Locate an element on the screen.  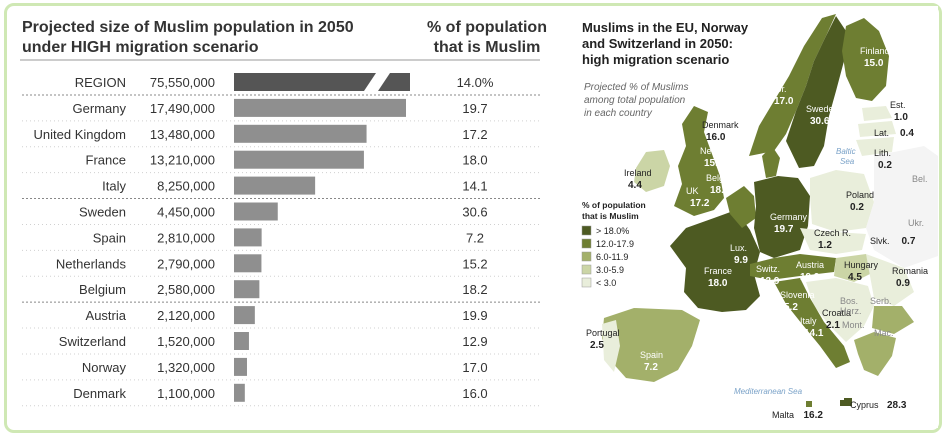
country-name-label: Slovenia is located at coordinates (797, 295).